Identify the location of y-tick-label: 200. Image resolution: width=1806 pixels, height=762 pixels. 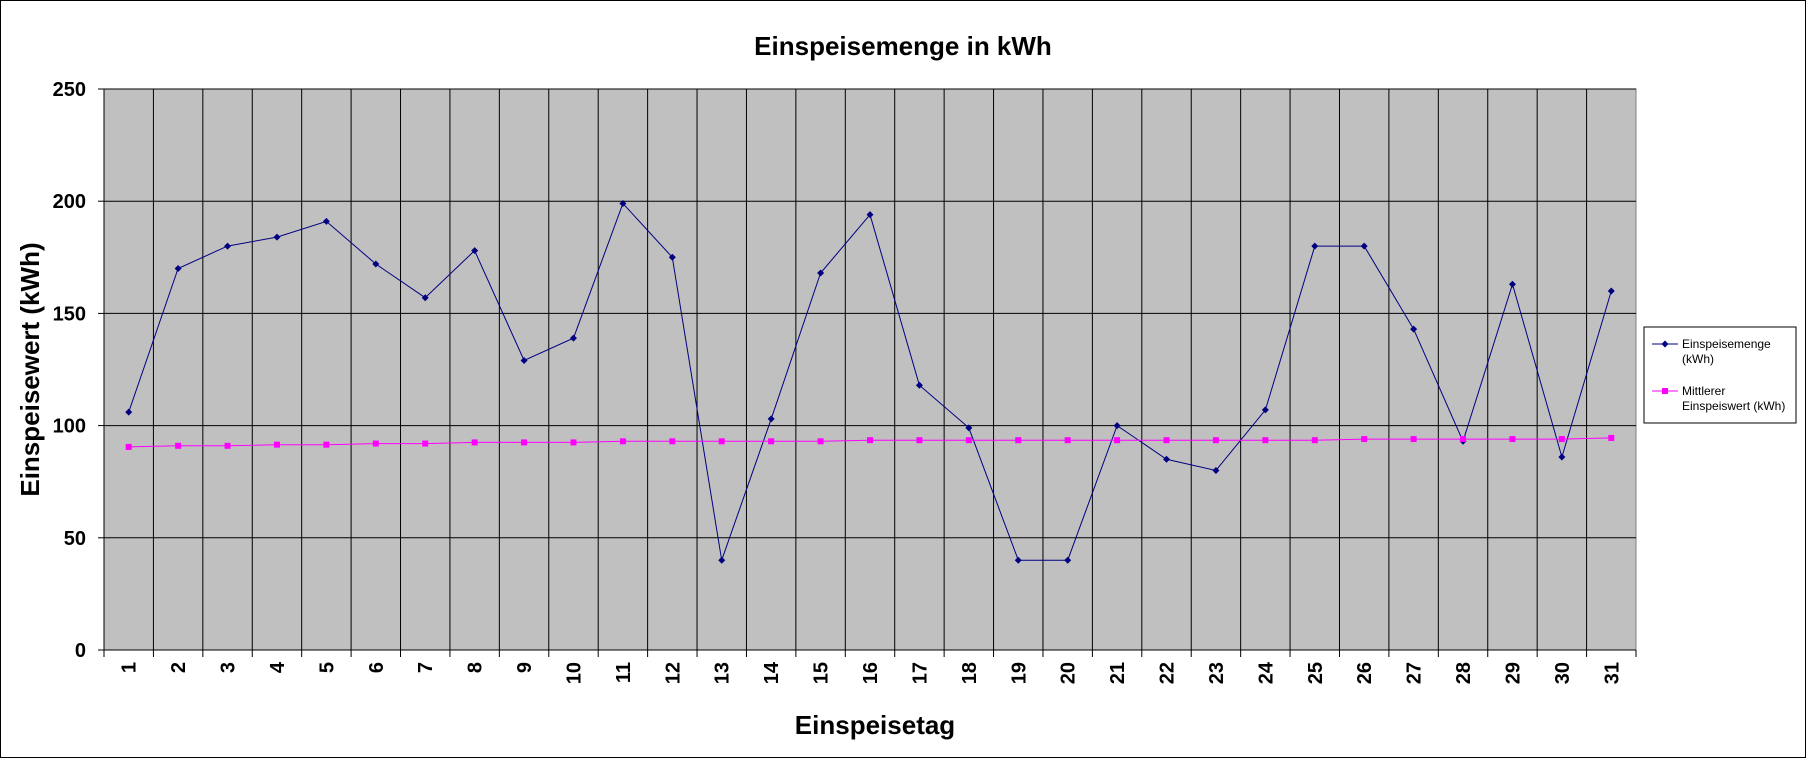
(69, 202).